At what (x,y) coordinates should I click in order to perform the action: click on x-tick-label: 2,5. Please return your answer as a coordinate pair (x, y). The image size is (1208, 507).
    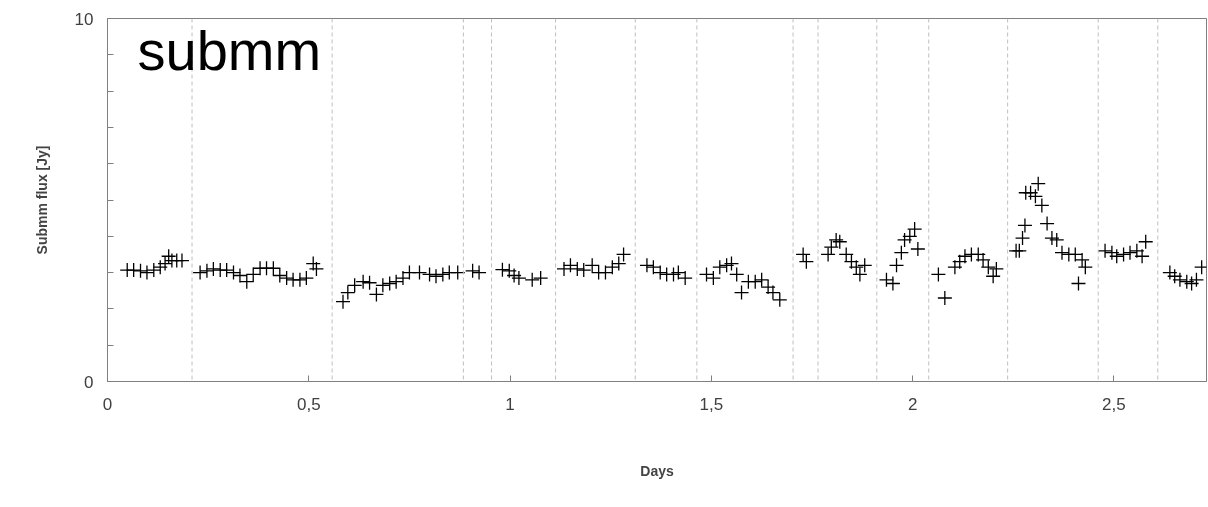
    Looking at the image, I should click on (1114, 404).